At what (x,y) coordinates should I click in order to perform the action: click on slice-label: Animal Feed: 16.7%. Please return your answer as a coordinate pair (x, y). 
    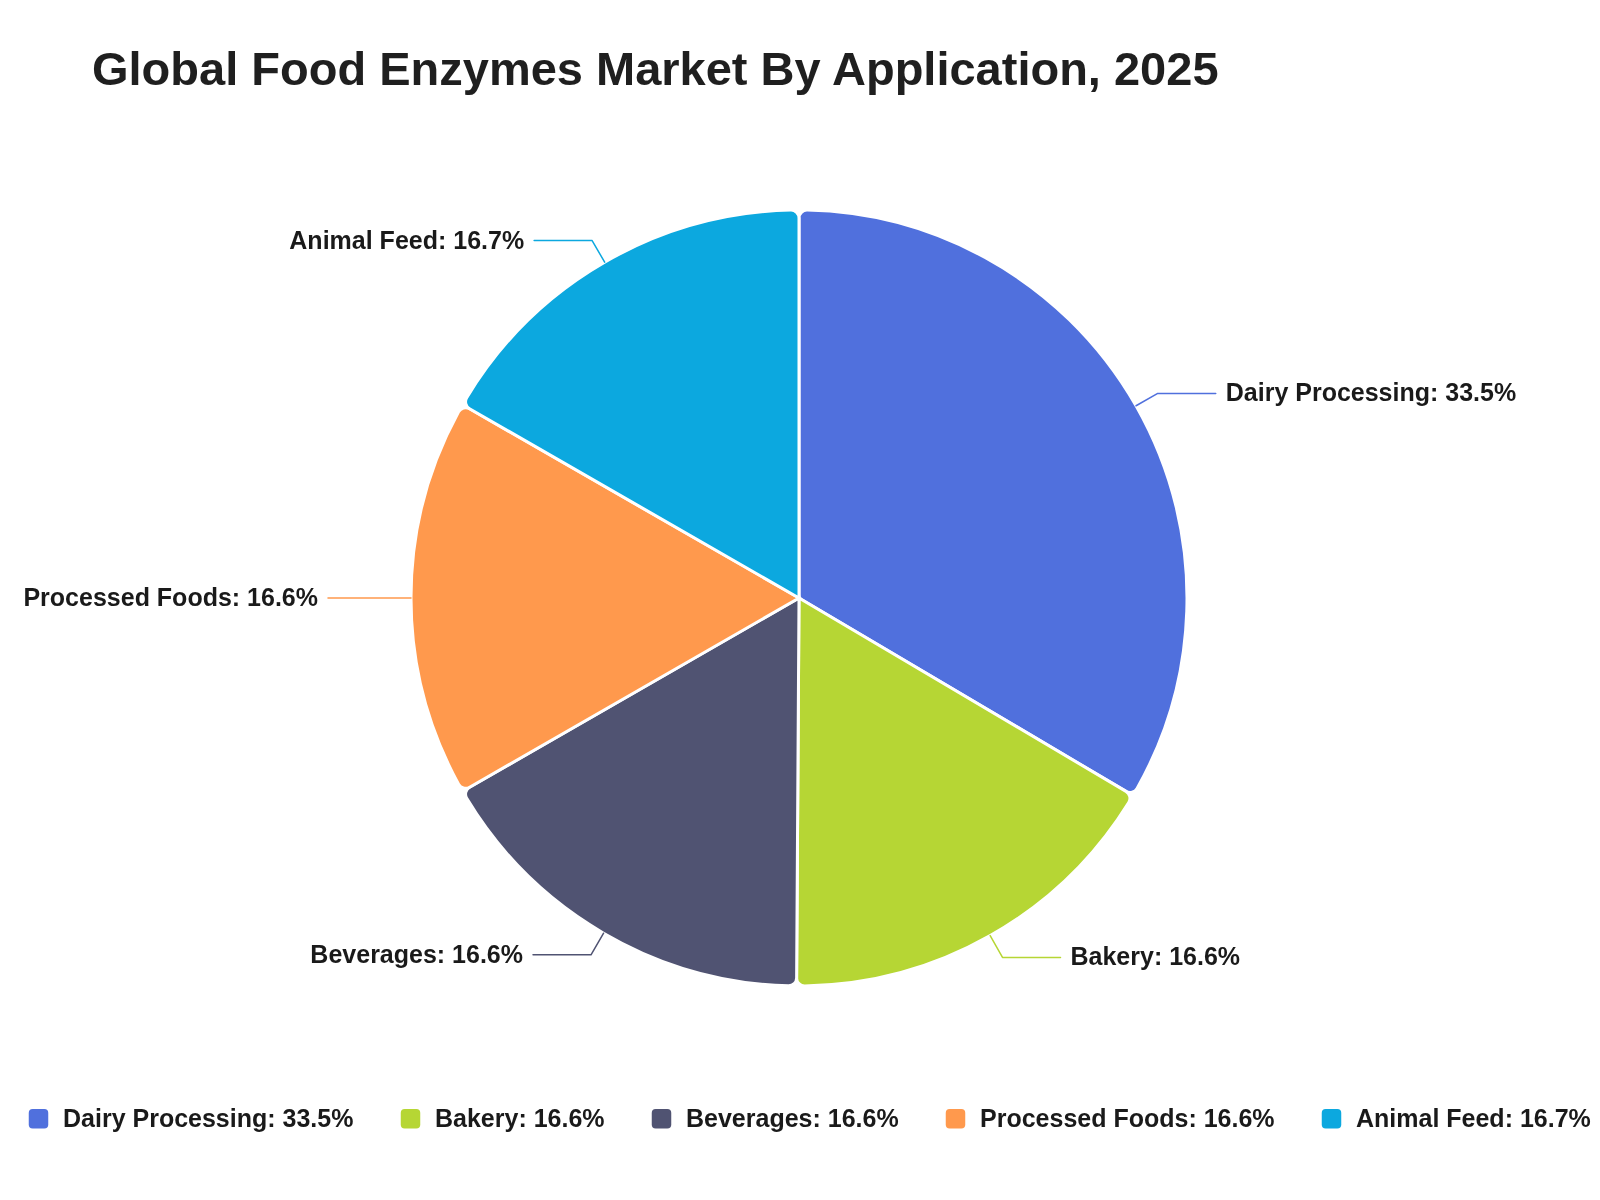
    Looking at the image, I should click on (407, 239).